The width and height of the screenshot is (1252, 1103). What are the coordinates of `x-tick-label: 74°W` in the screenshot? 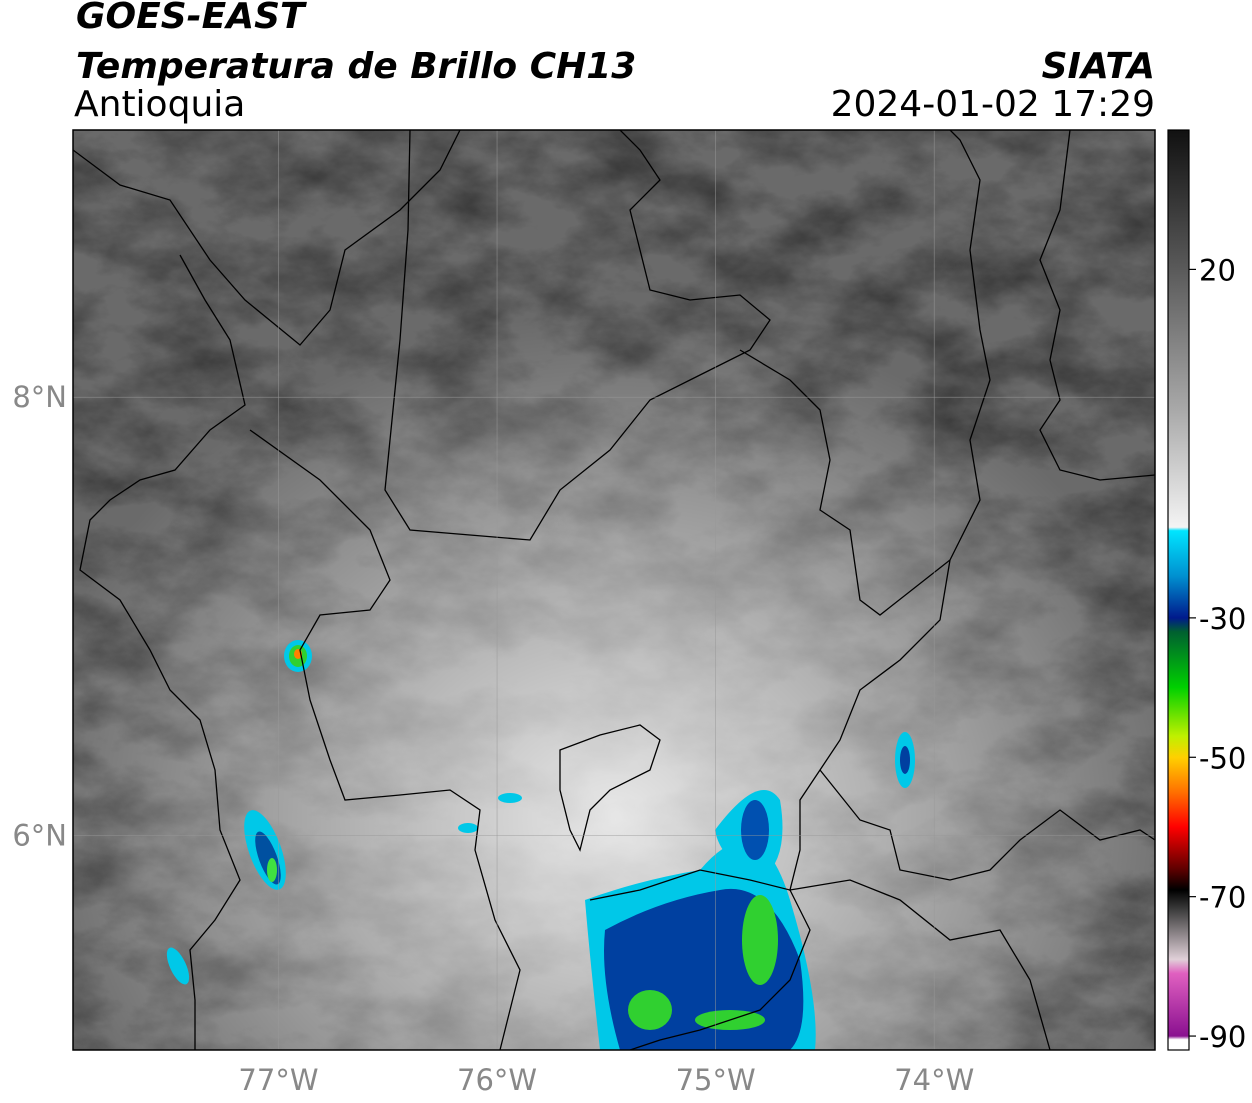 It's located at (934, 1080).